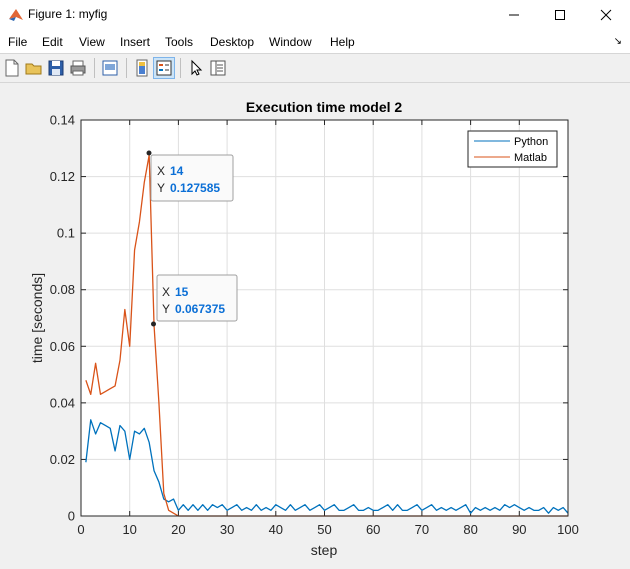 This screenshot has width=630, height=569. What do you see at coordinates (18, 42) in the screenshot?
I see `menu-file: File` at bounding box center [18, 42].